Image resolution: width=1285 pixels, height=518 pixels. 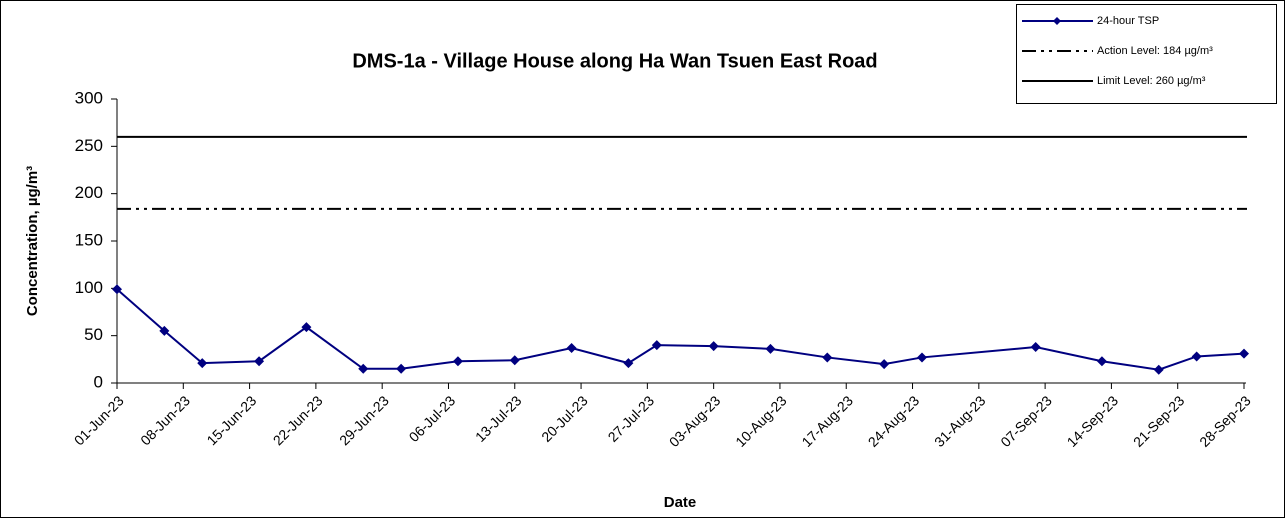 I want to click on x-axis-label: Date, so click(x=680, y=502).